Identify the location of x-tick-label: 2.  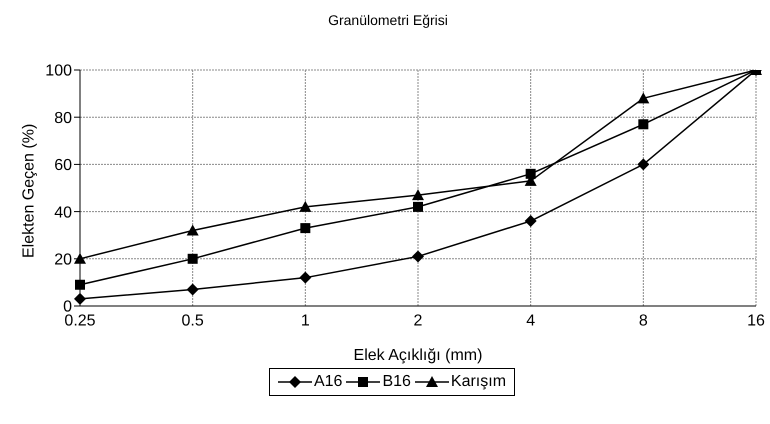
(418, 321).